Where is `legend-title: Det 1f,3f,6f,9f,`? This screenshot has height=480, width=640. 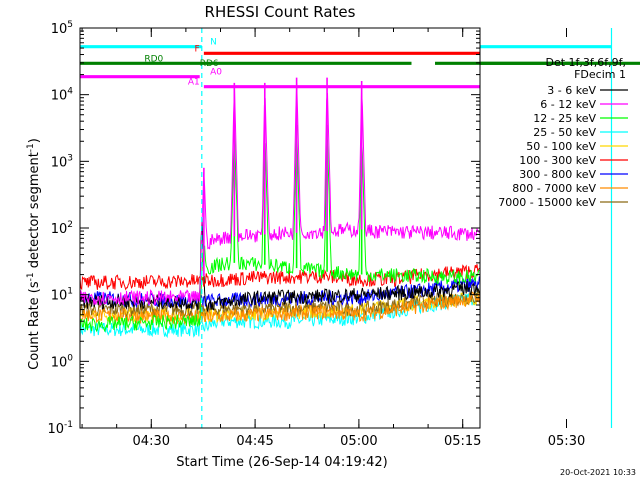 legend-title: Det 1f,3f,6f,9f, is located at coordinates (585, 62).